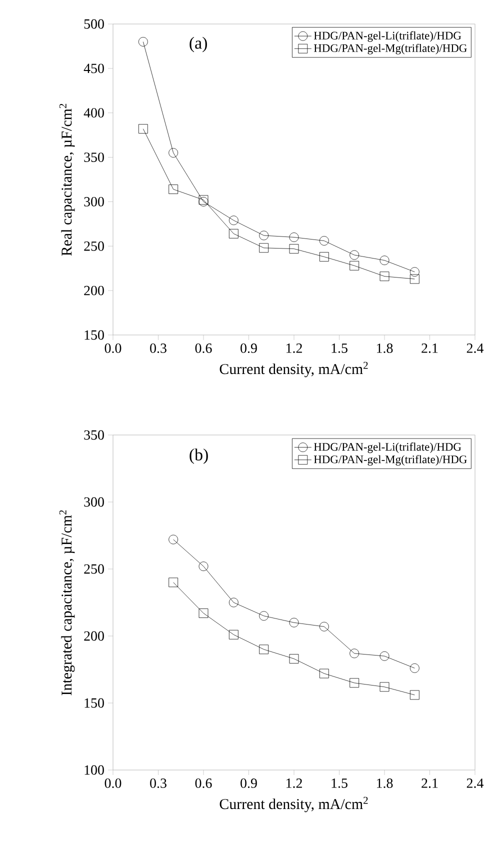  What do you see at coordinates (199, 456) in the screenshot?
I see `annotation: (b)` at bounding box center [199, 456].